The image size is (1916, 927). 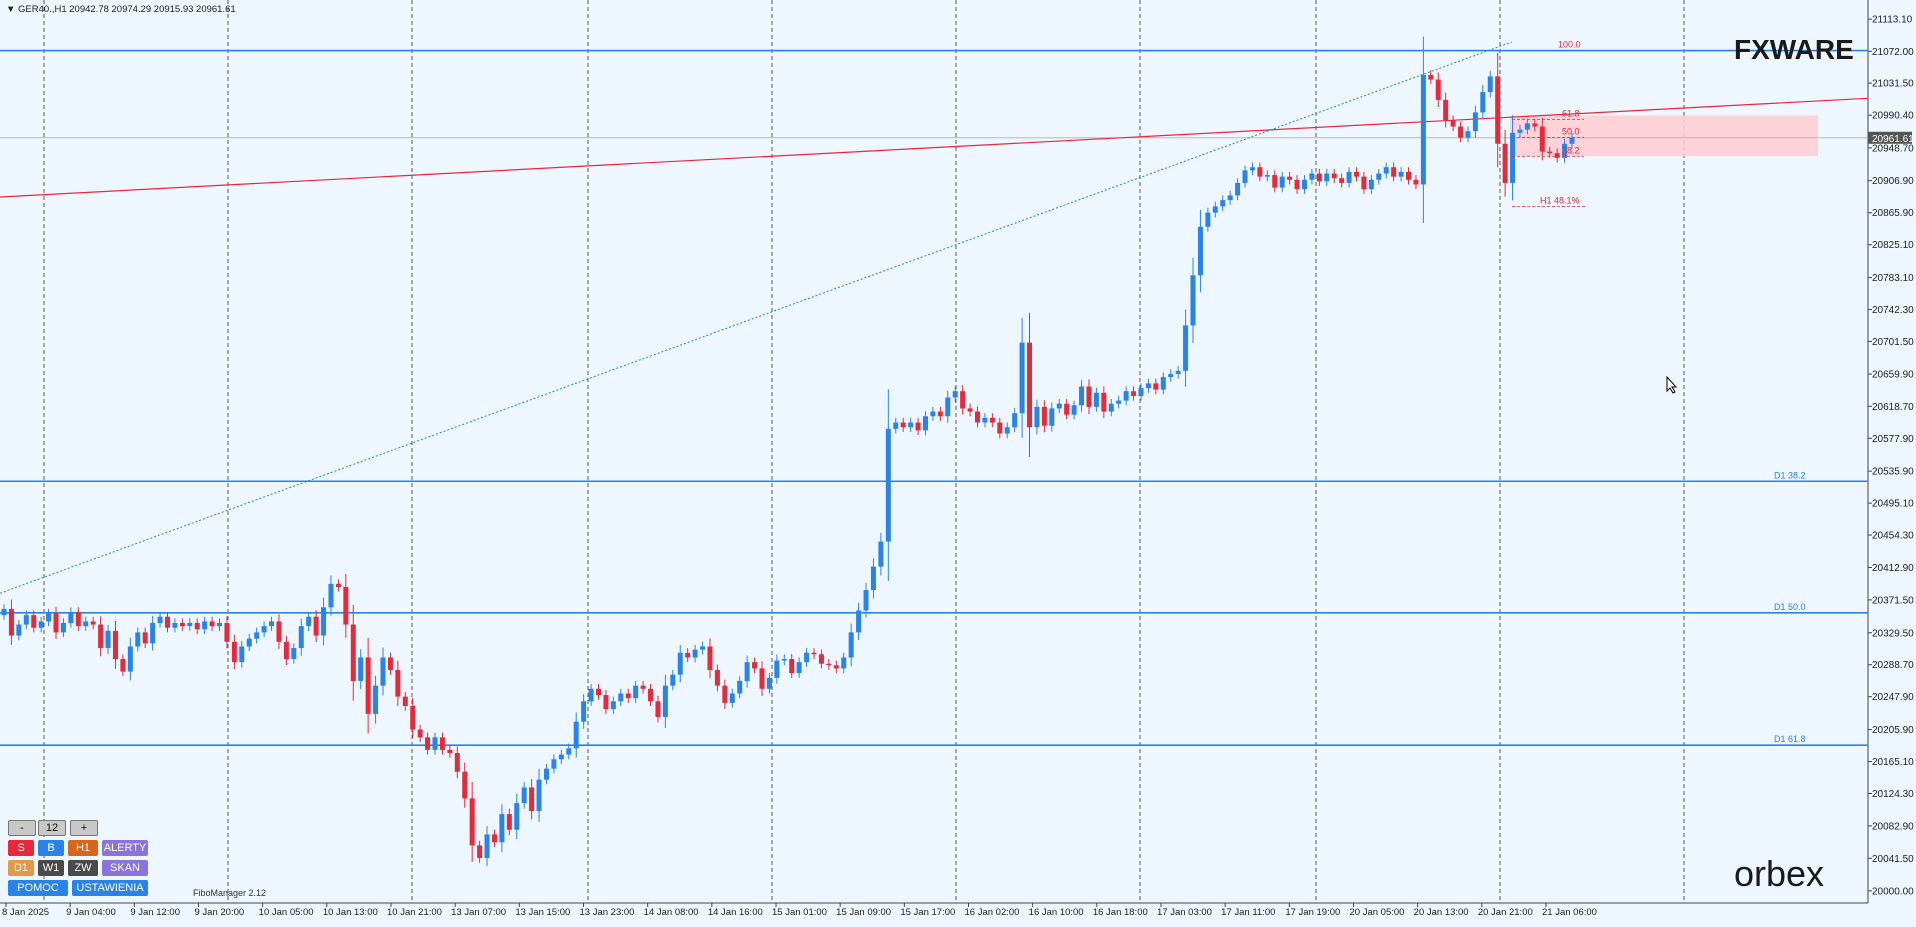 I want to click on scan-button: SKAN, so click(x=125, y=868).